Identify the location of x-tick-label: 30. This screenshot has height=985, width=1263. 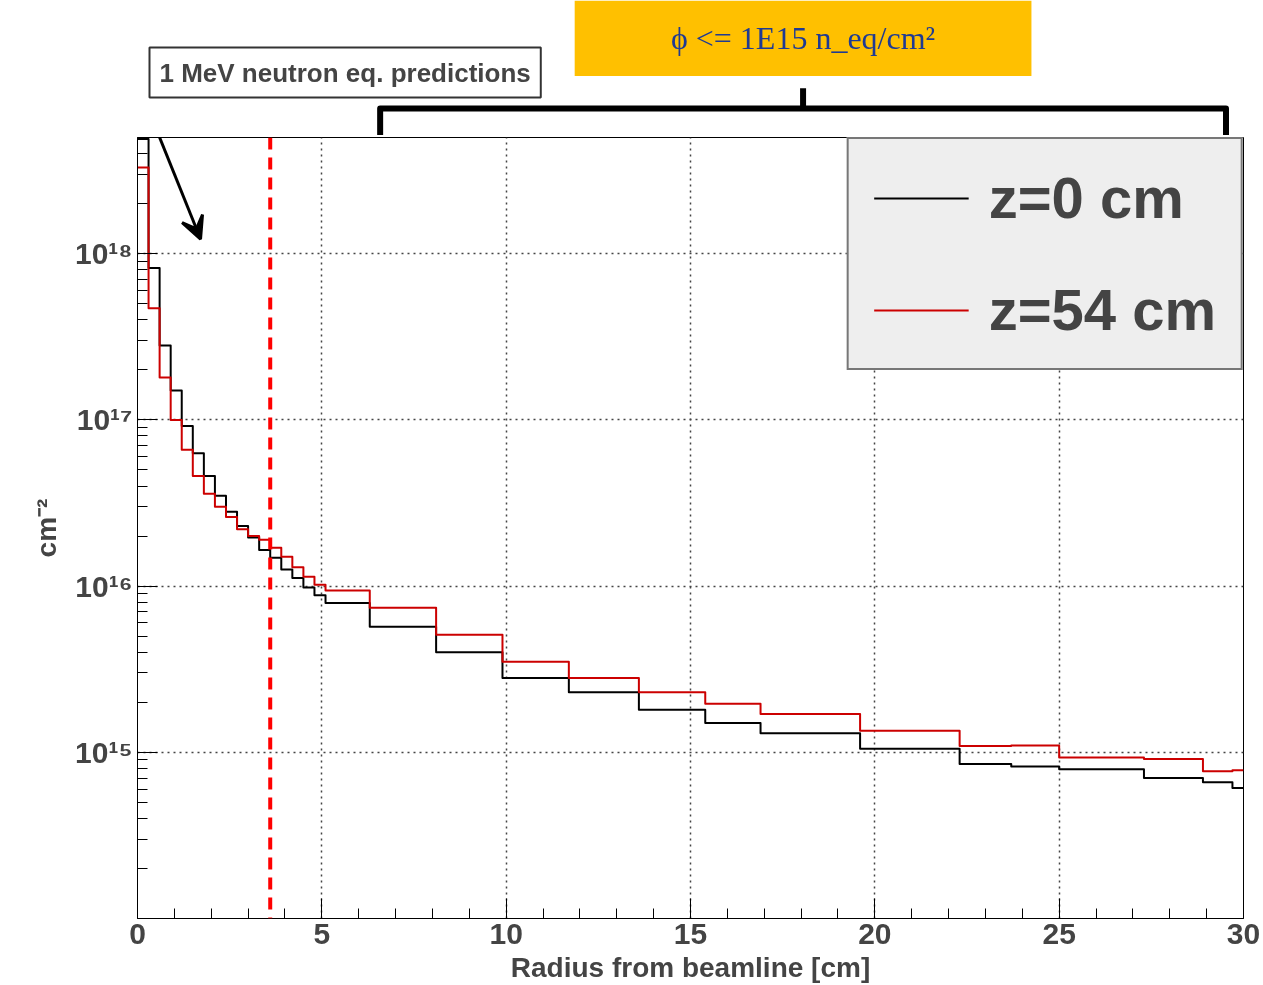
(1243, 933).